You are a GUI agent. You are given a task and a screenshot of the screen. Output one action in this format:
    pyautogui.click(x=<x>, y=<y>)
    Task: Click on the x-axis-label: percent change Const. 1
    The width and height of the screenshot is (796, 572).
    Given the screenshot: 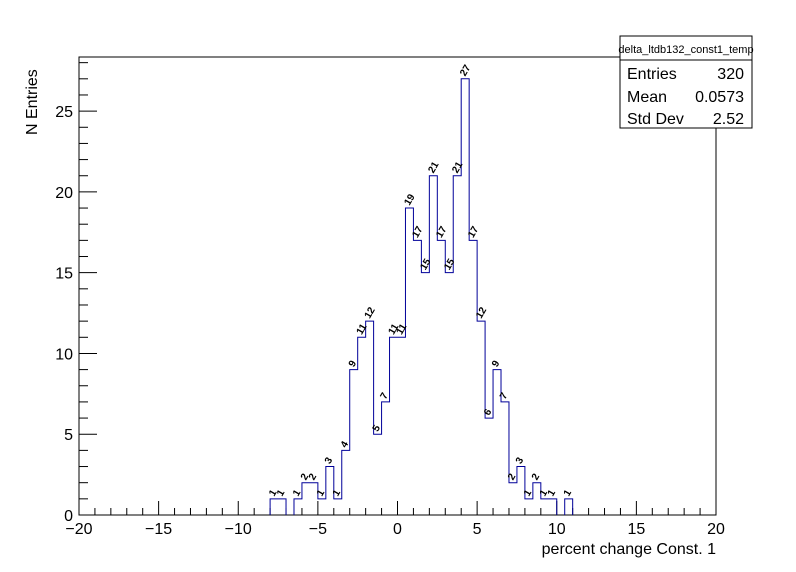 What is the action you would take?
    pyautogui.click(x=629, y=549)
    